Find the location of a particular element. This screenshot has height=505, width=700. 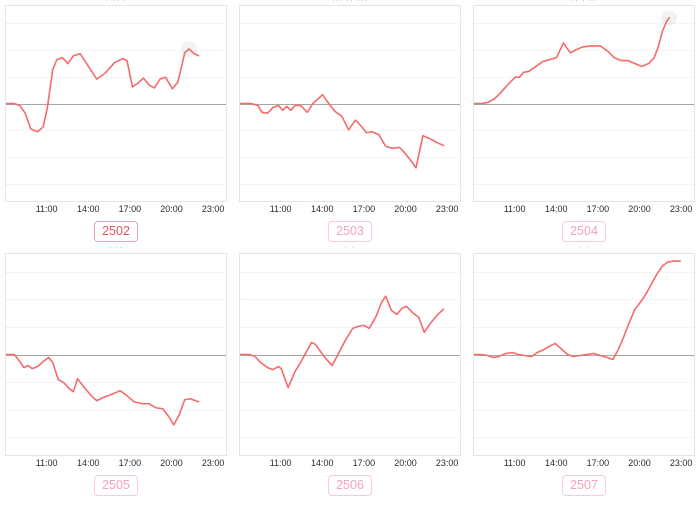

badge-2504: 2504 is located at coordinates (584, 231).